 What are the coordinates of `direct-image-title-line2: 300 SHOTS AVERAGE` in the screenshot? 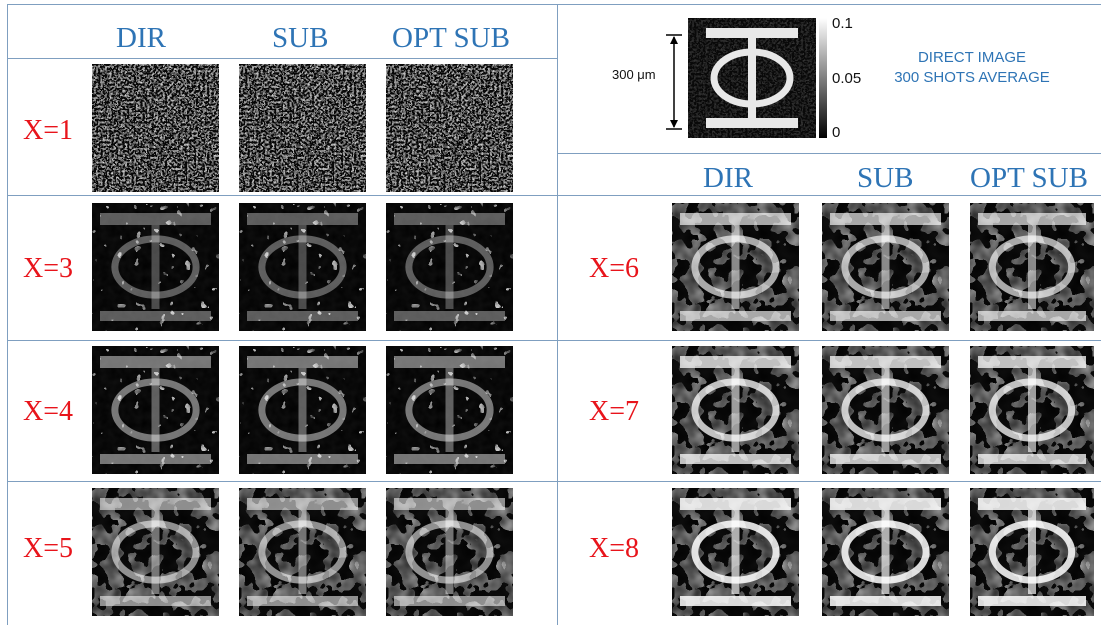 It's located at (972, 77).